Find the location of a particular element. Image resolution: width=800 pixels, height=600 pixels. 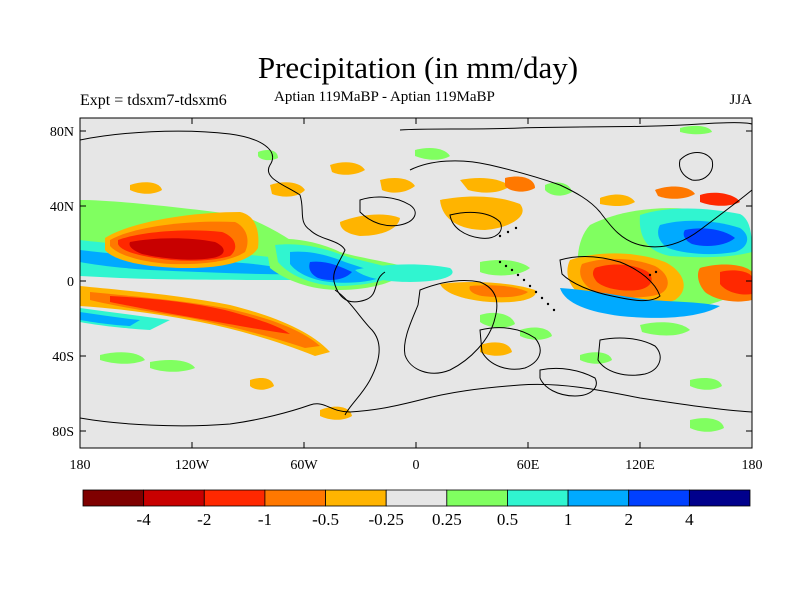

season-label: JJA is located at coordinates (740, 100).